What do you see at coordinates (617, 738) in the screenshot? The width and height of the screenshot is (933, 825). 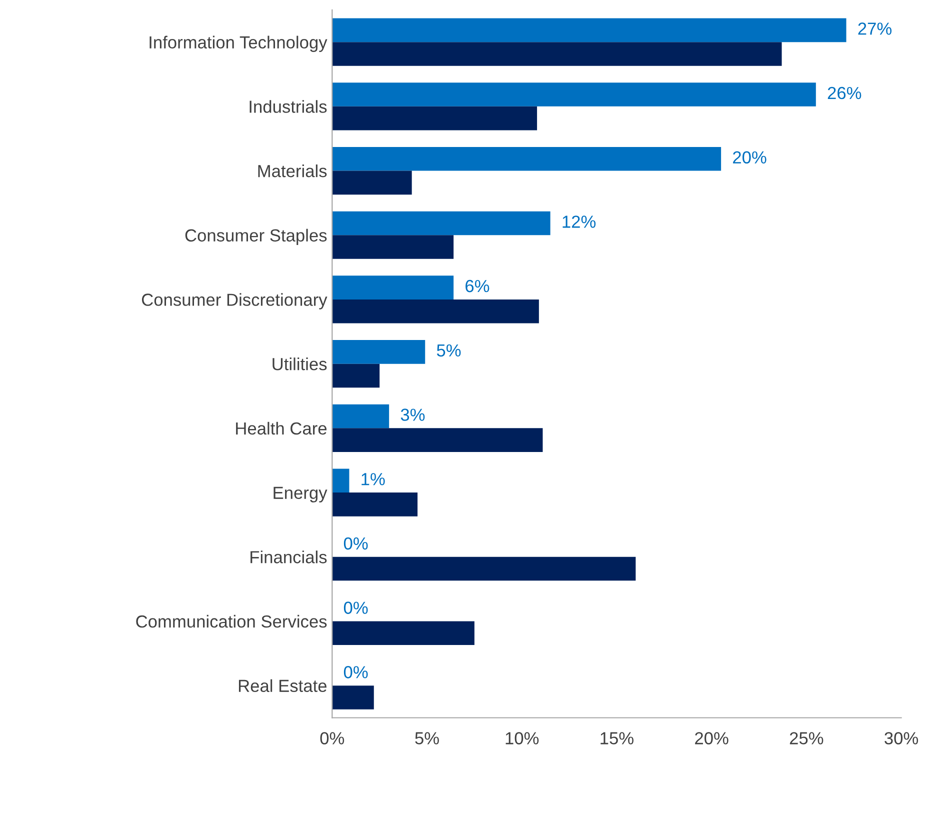 I see `x-tick-label: 15%` at bounding box center [617, 738].